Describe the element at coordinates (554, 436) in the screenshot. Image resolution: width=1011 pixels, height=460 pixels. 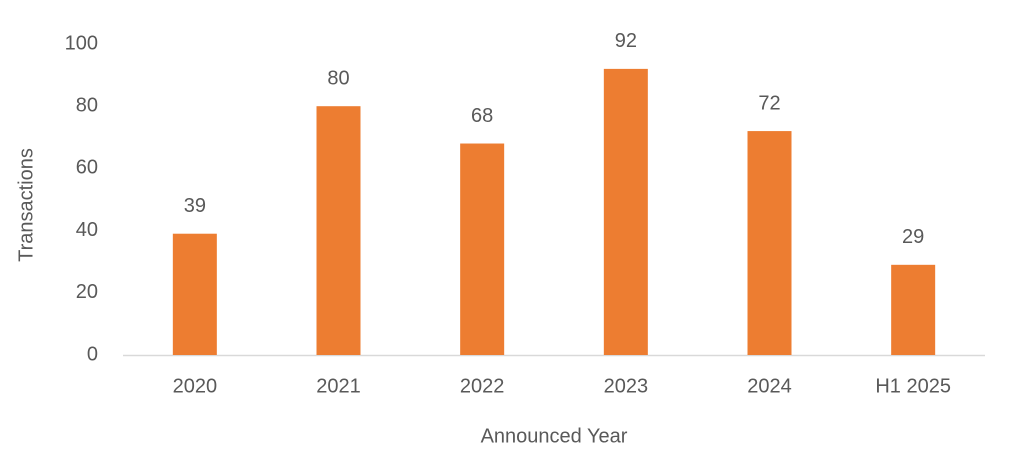
I see `x-axis-title: Announced Year` at that location.